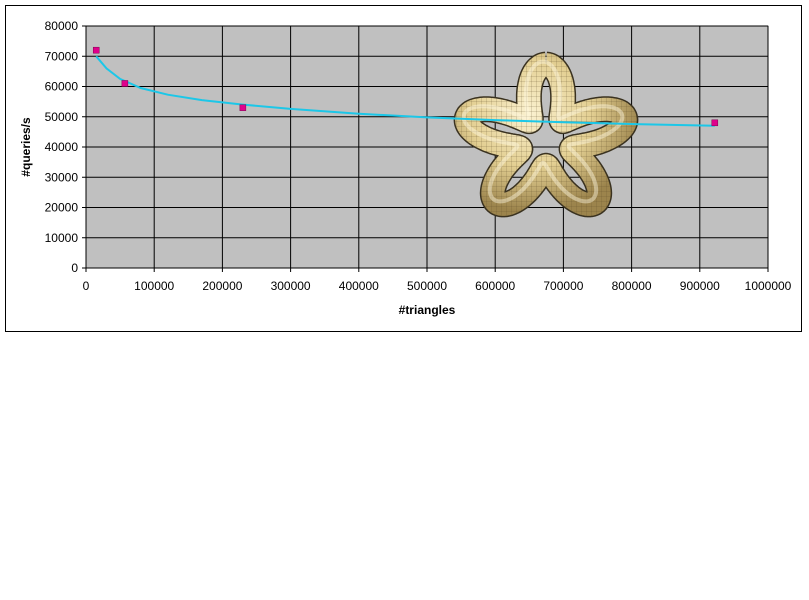 The height and width of the screenshot is (600, 809). Describe the element at coordinates (62, 87) in the screenshot. I see `y-tick-label: 60000` at that location.